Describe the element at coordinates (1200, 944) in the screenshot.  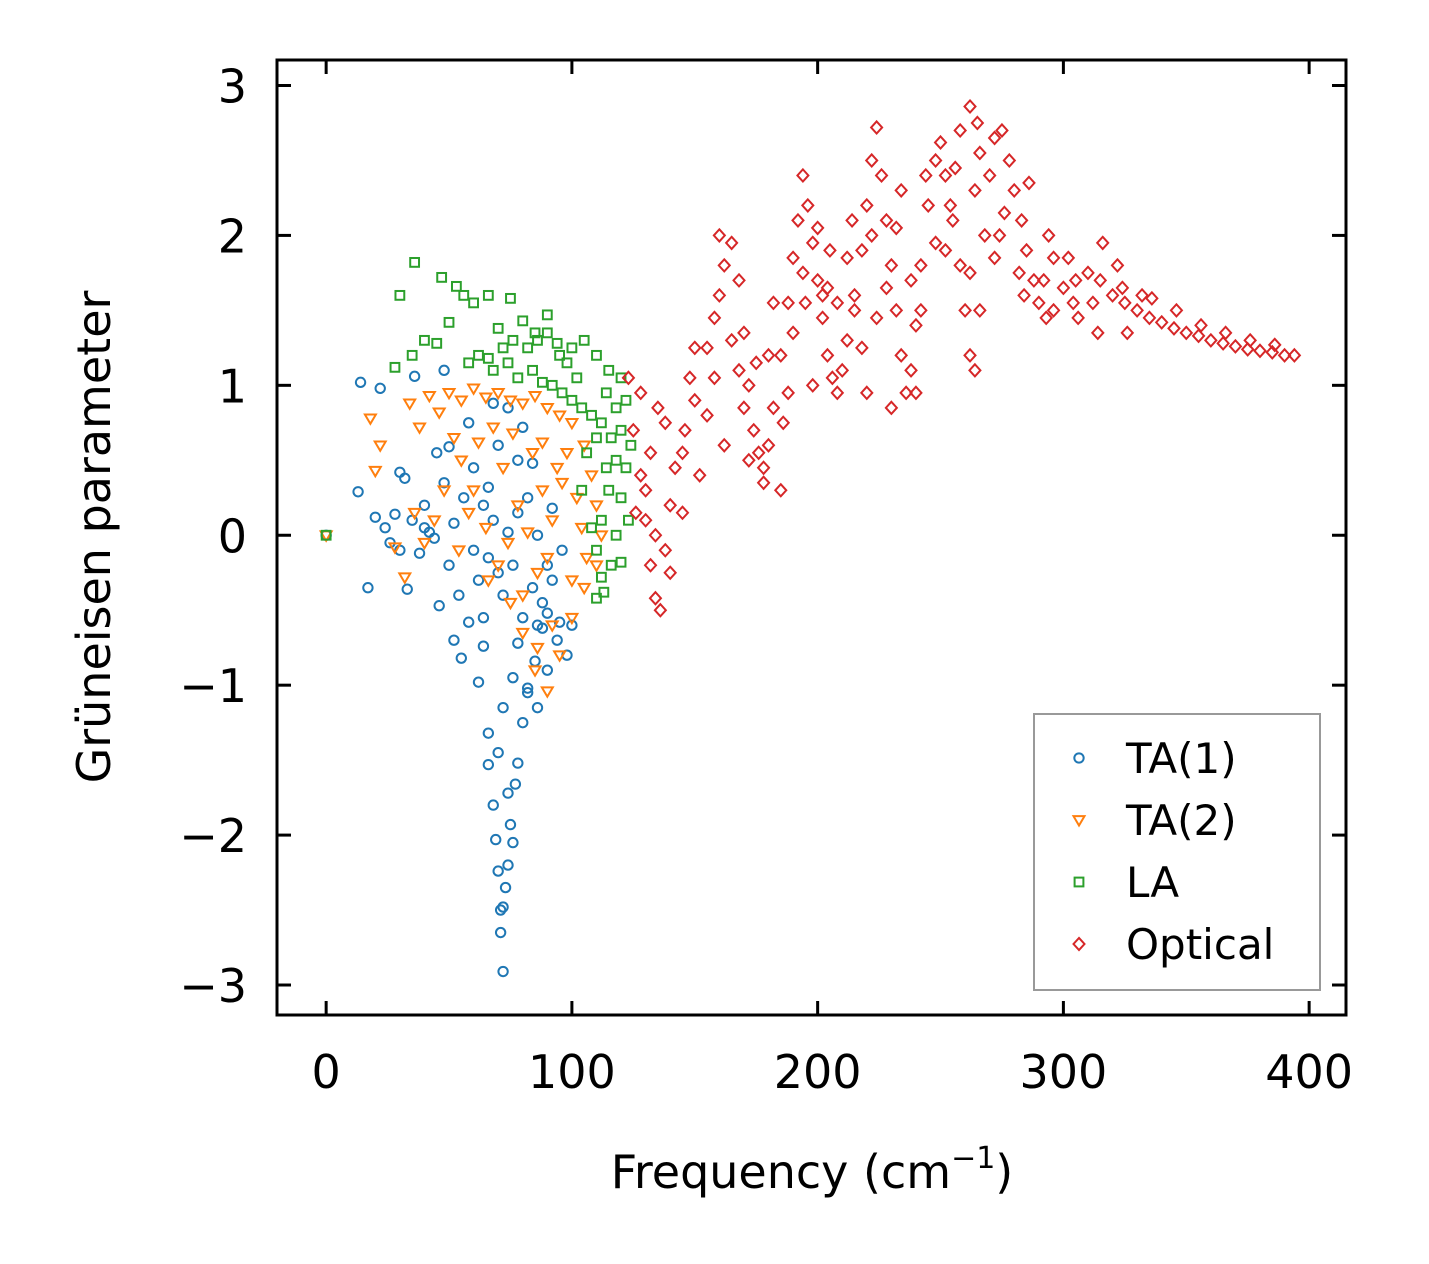
I see `legend-label: Optical` at that location.